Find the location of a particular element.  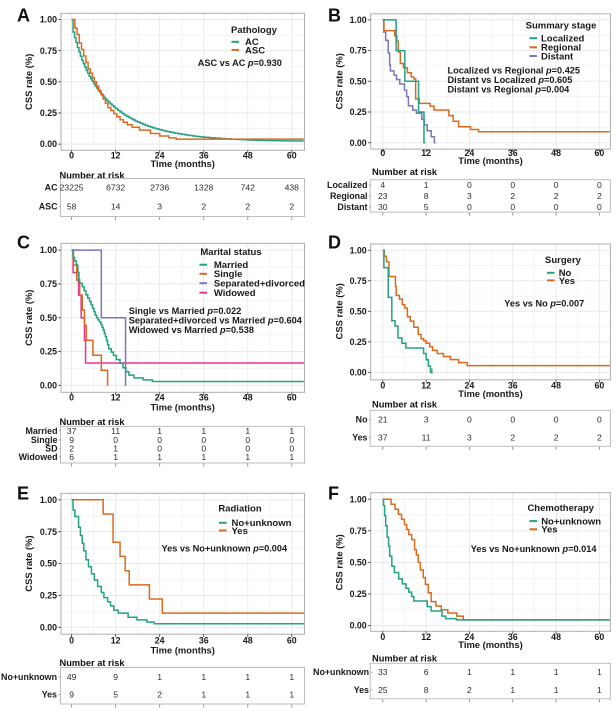

svg-text: Widowed vs Married p=0.538 is located at coordinates (191, 330).